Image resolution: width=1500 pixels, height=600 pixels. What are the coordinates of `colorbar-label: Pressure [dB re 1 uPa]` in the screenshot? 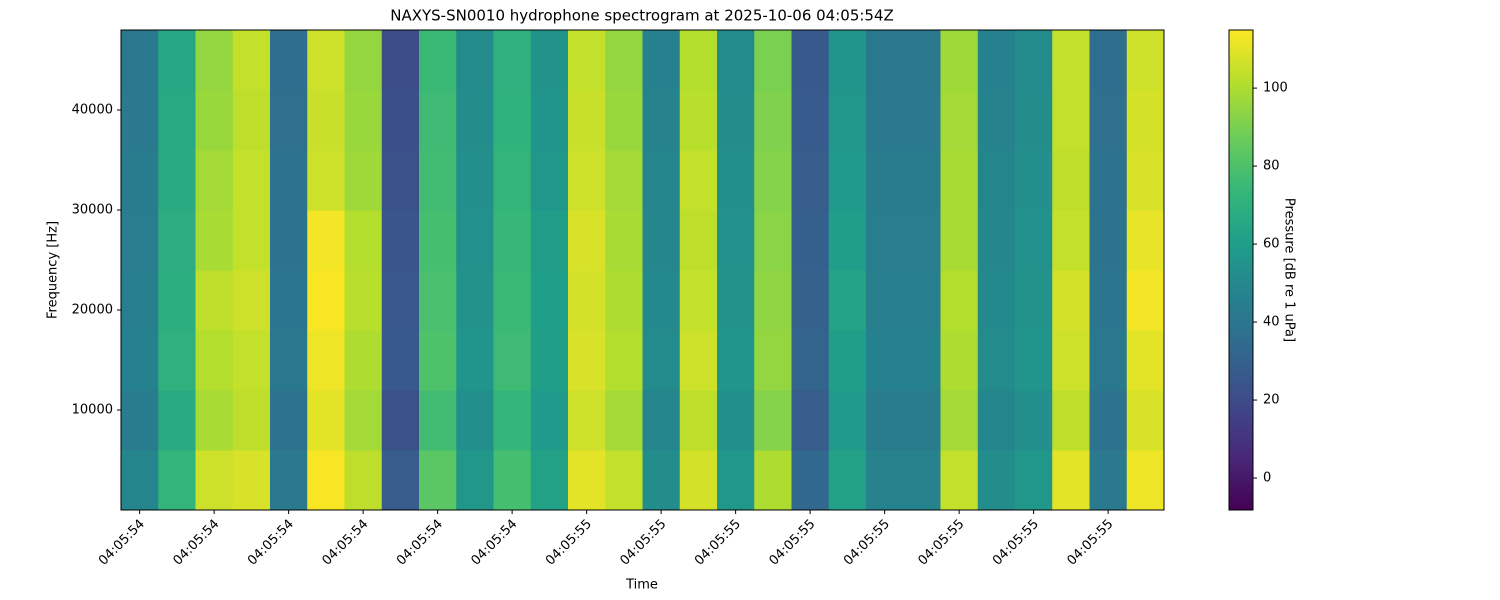 It's located at (1289, 270).